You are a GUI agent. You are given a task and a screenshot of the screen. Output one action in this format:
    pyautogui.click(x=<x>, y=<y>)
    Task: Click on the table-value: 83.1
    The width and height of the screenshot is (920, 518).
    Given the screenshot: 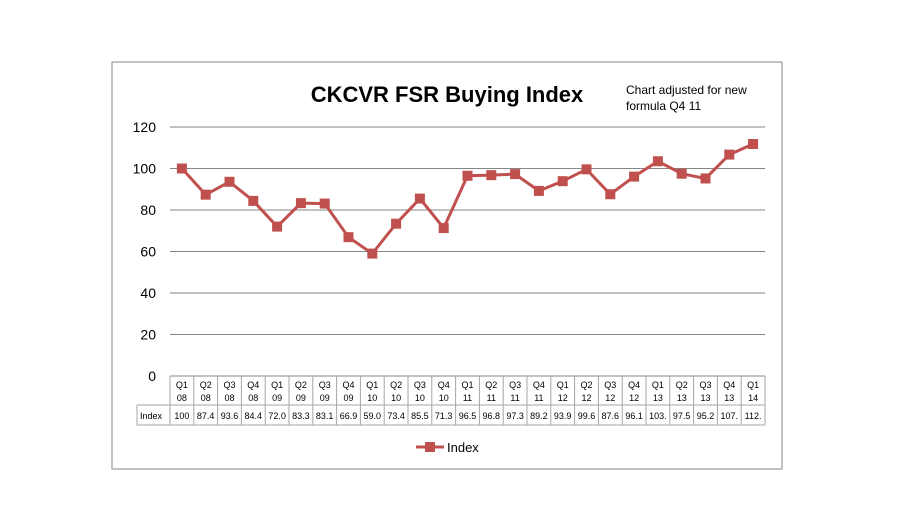 What is the action you would take?
    pyautogui.click(x=325, y=416)
    